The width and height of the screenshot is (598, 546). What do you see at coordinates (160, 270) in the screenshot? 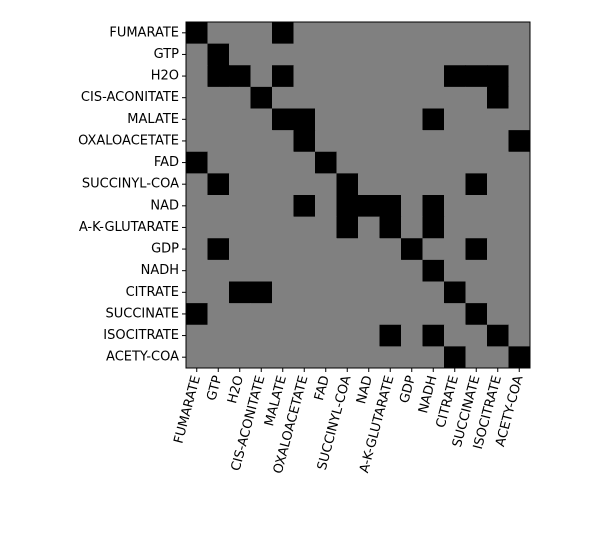
I see `y-tick-label: NADH` at bounding box center [160, 270].